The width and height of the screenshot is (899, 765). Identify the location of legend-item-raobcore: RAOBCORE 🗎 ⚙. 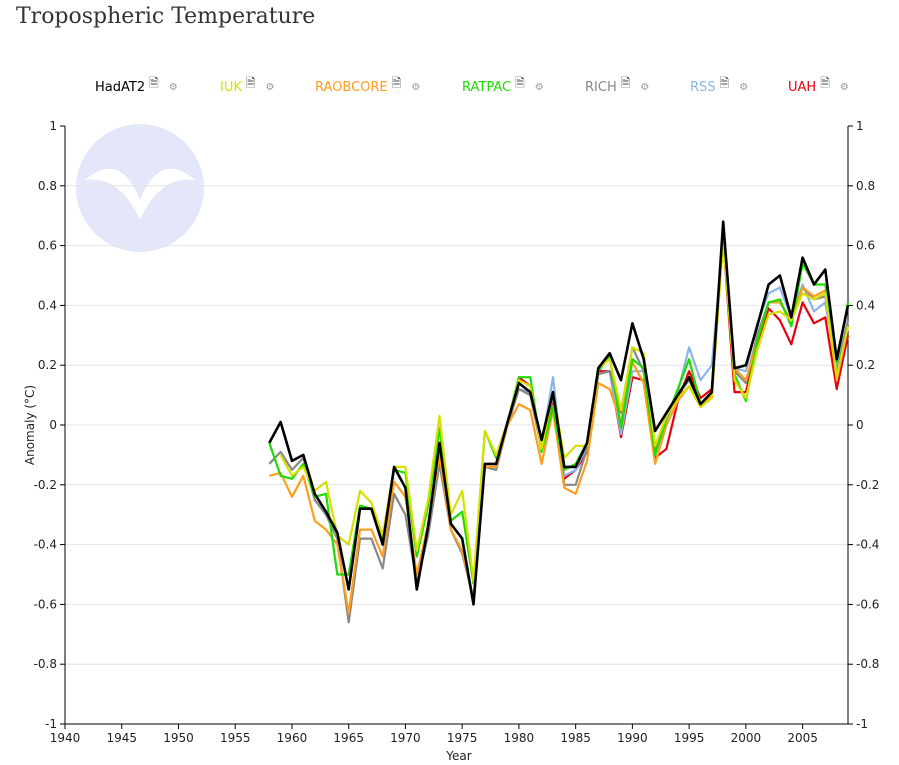
(368, 85).